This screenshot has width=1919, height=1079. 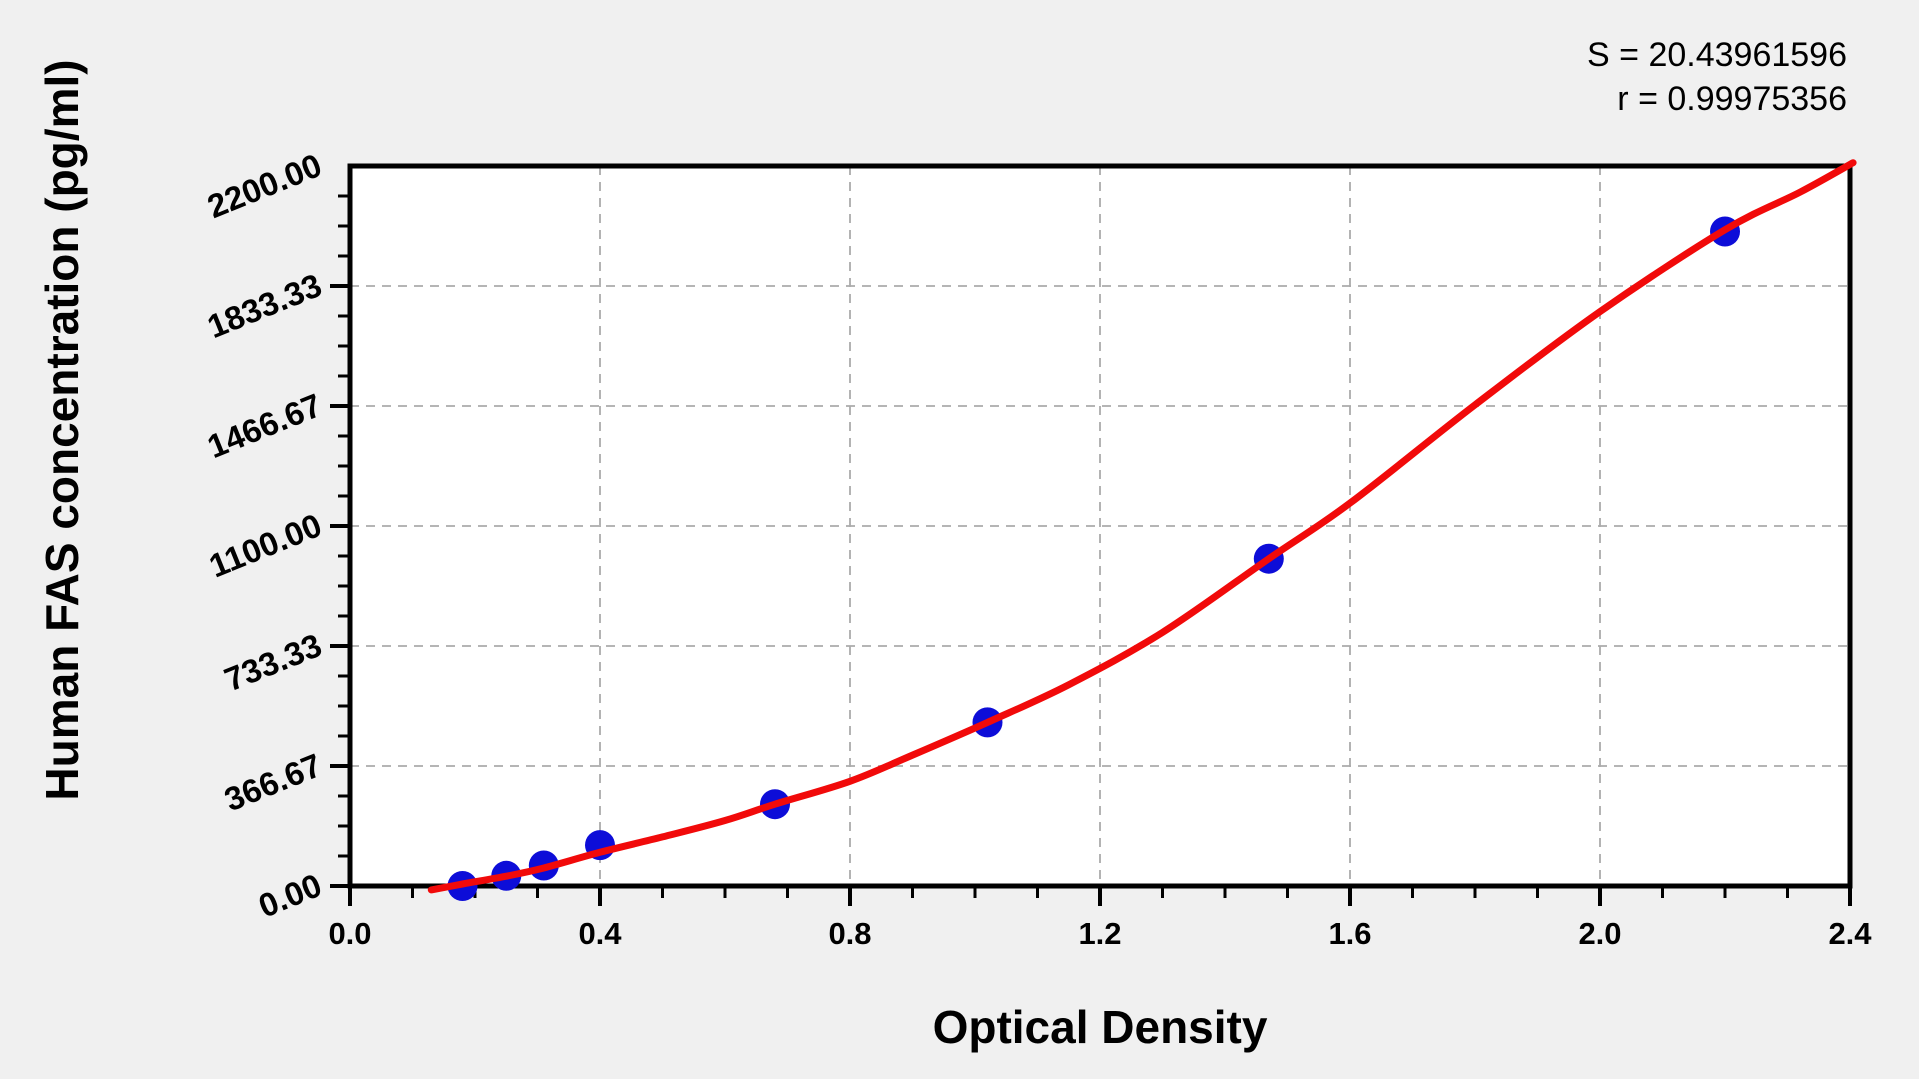 I want to click on x-tick-label: 2.0, so click(x=1599, y=933).